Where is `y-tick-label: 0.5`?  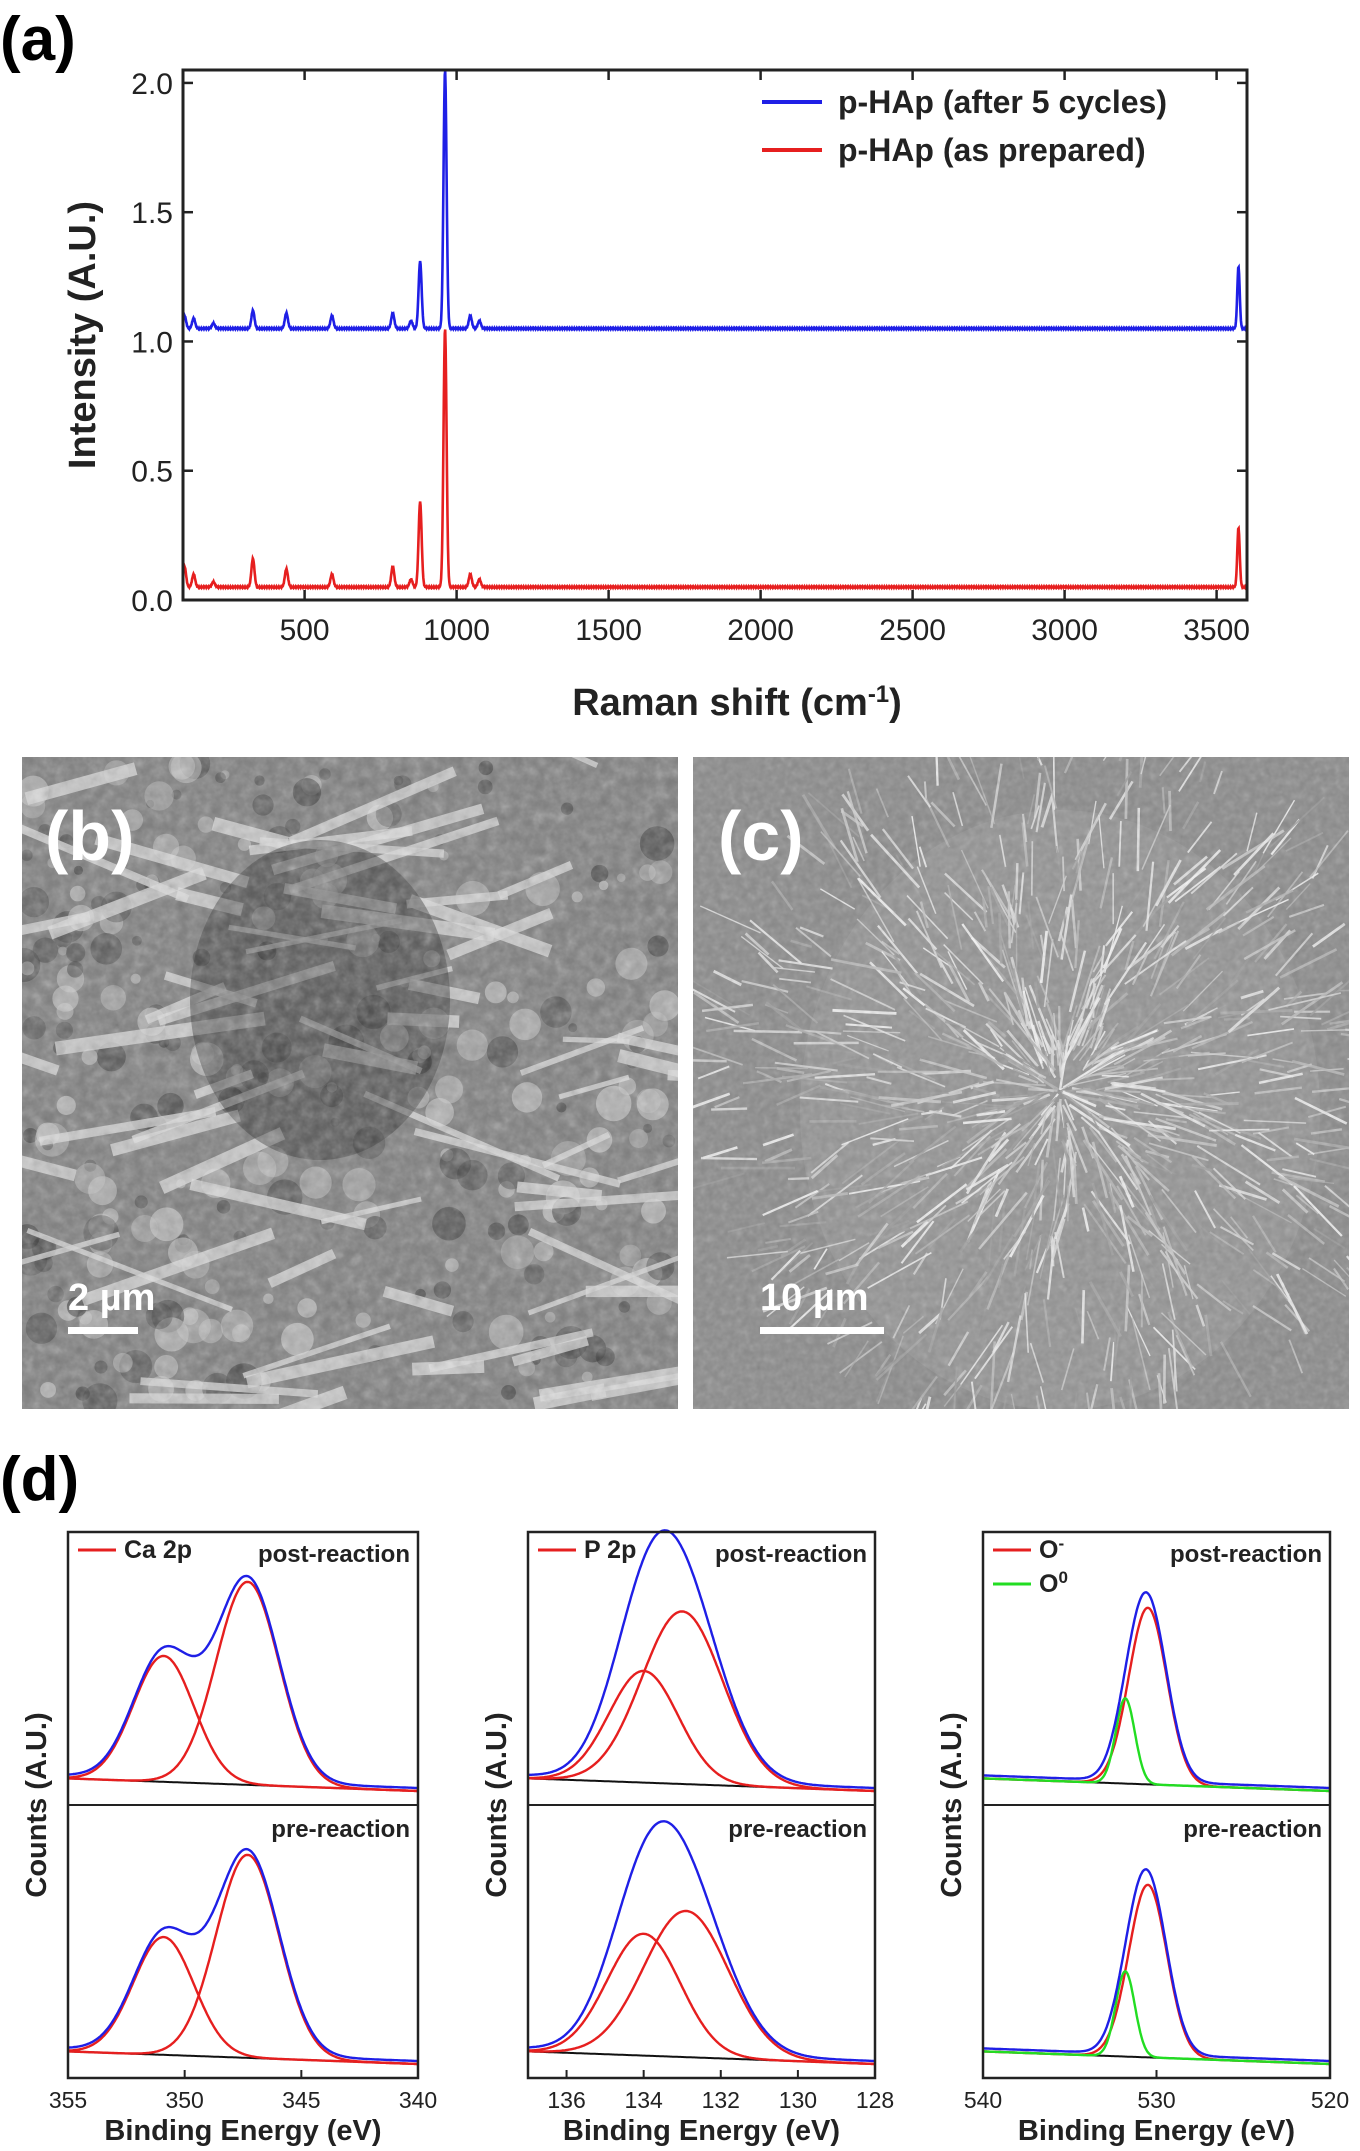
y-tick-label: 0.5 is located at coordinates (152, 472).